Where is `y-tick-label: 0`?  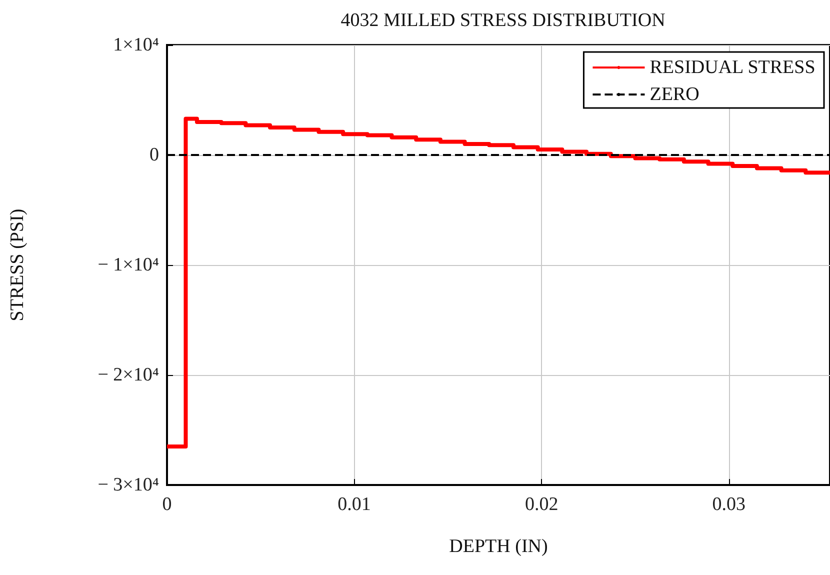 y-tick-label: 0 is located at coordinates (154, 155).